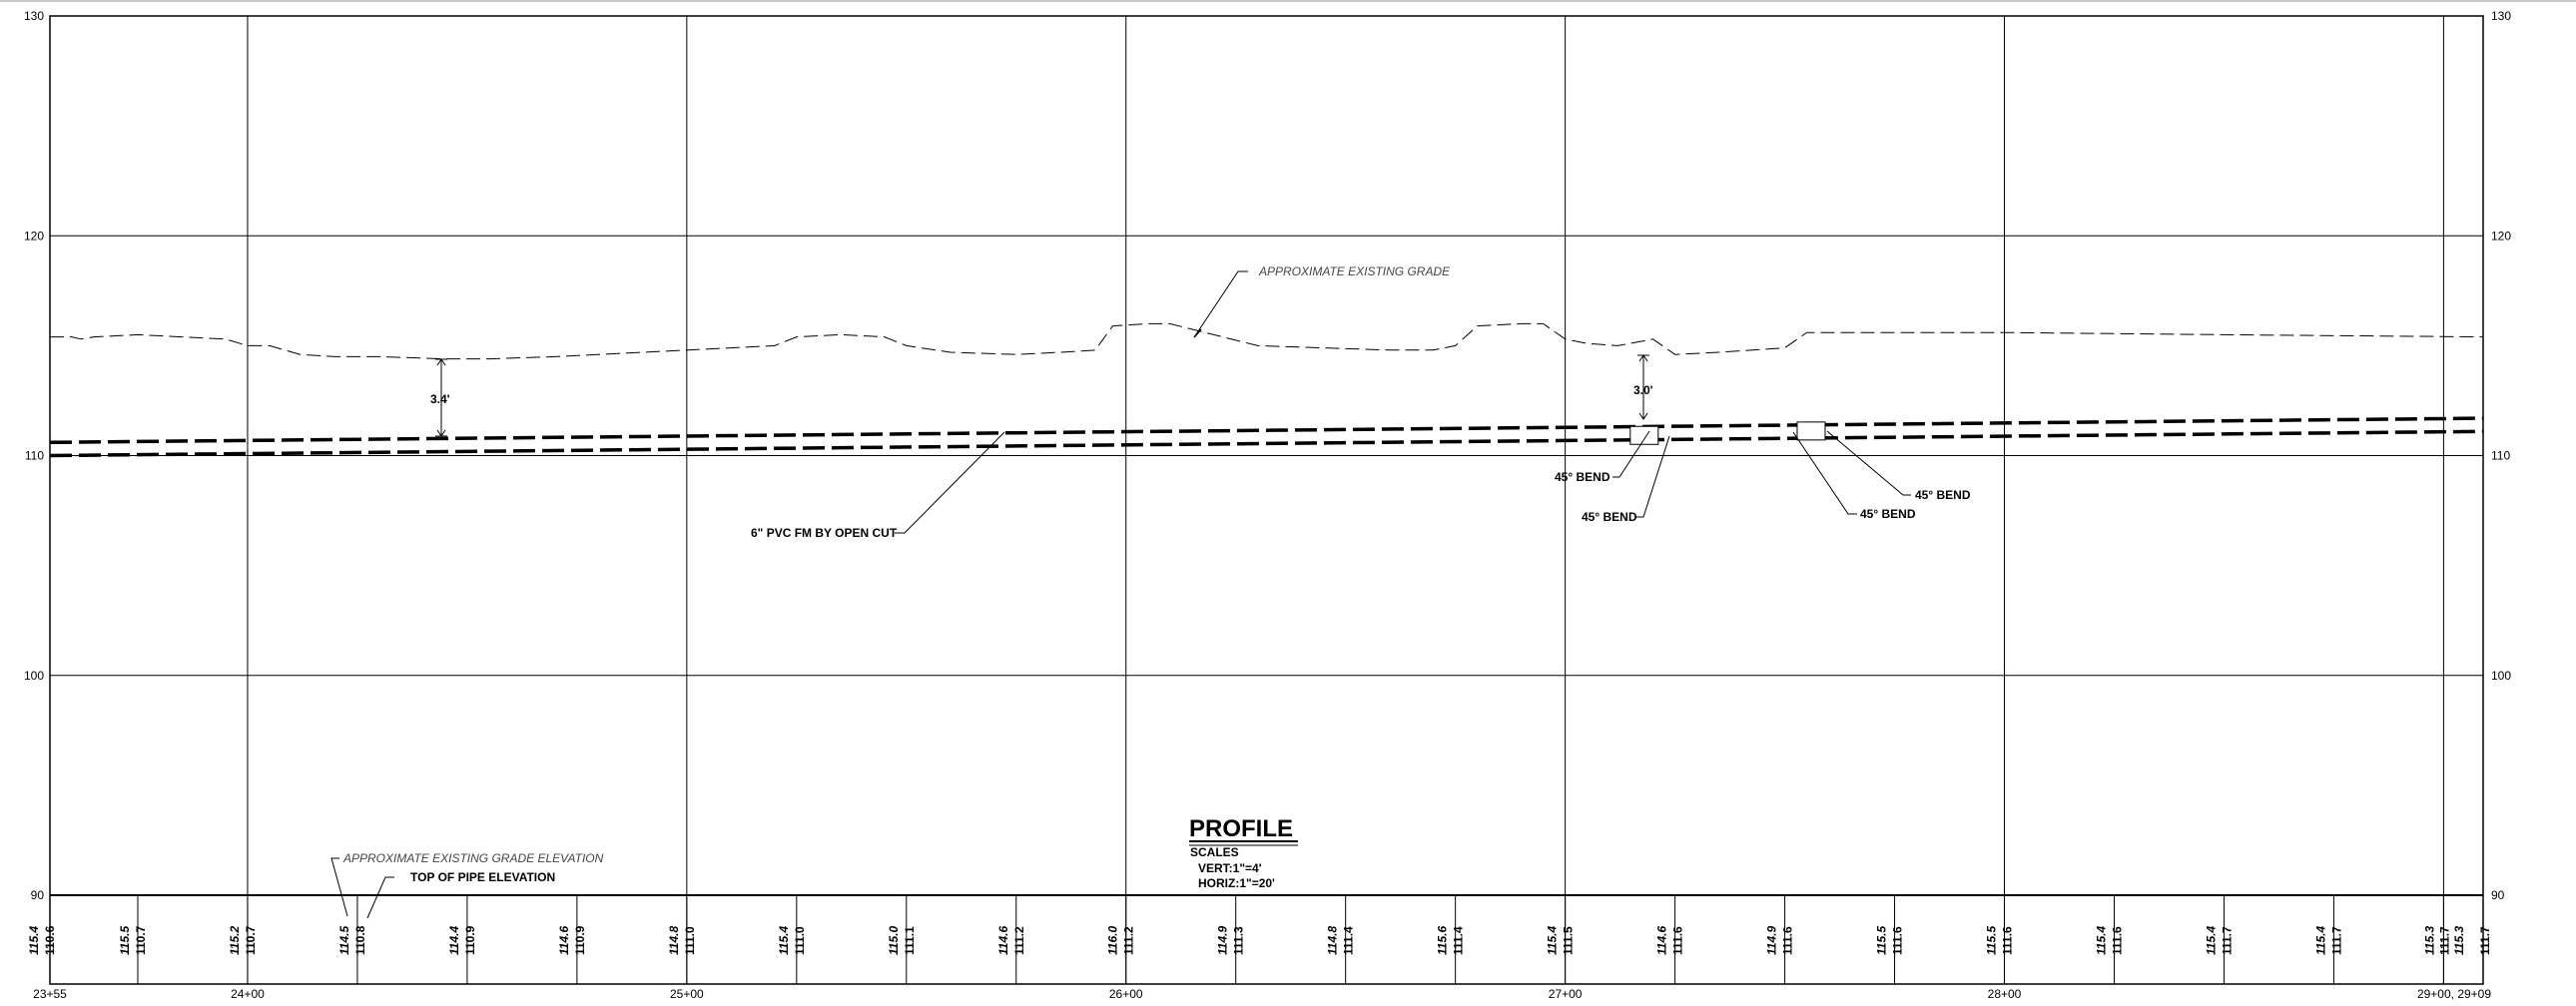 The width and height of the screenshot is (2576, 1006). I want to click on station-tick-label: 27+00, so click(1566, 994).